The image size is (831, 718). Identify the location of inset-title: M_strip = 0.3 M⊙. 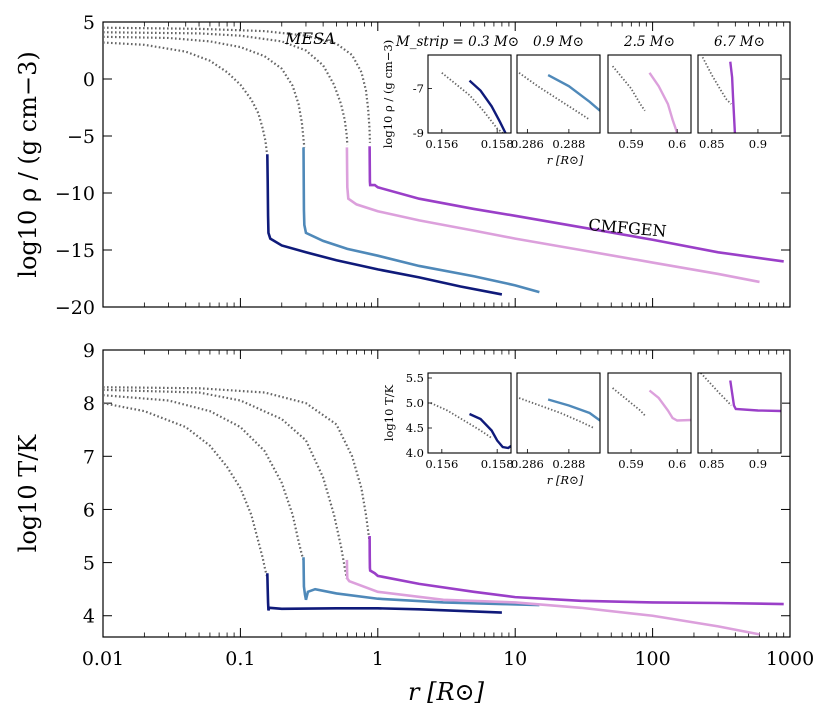
(457, 42).